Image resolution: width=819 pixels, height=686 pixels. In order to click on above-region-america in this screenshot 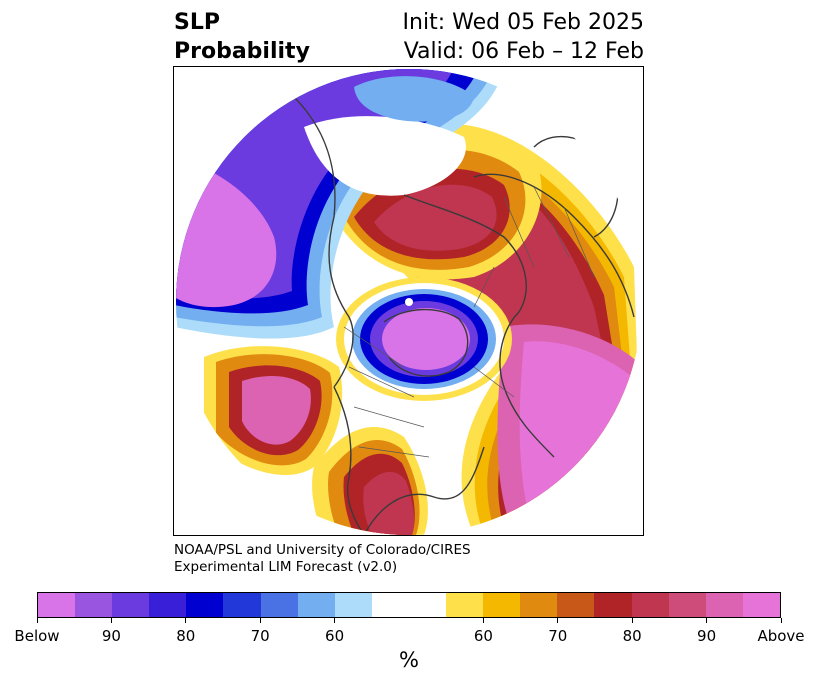, I will do `click(388, 503)`.